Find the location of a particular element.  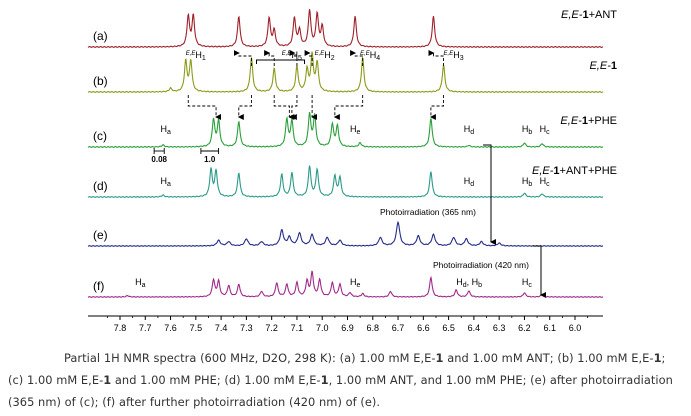

peak-label-f-15: He is located at coordinates (355, 283).